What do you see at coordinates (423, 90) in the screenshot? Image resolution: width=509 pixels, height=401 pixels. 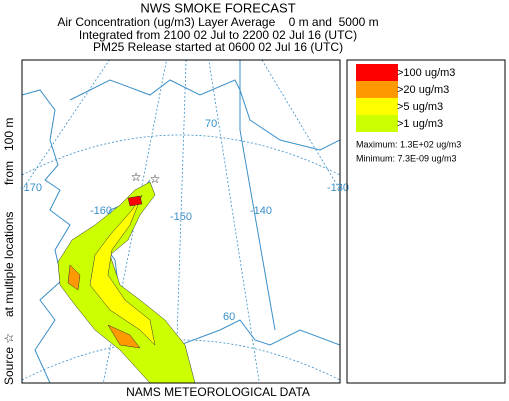 I see `legend-label: >20 ug/m3` at bounding box center [423, 90].